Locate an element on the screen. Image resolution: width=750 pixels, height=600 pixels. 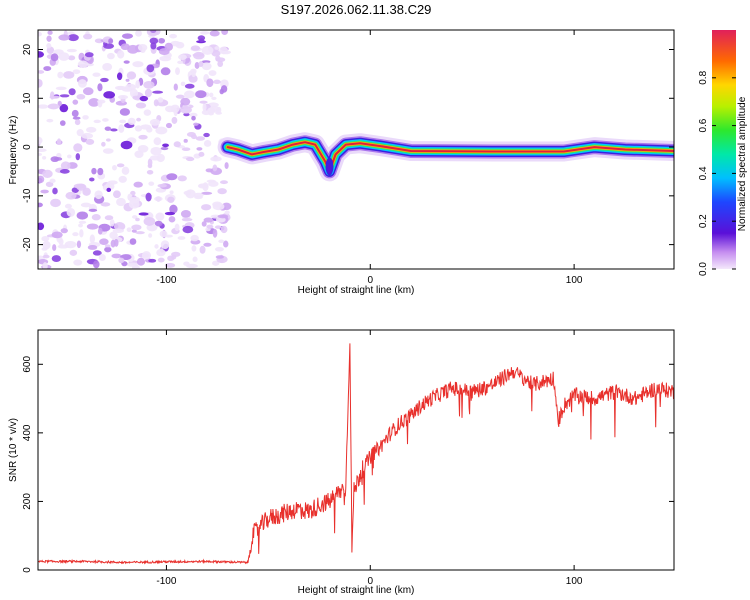
y-tick-label: 600 is located at coordinates (27, 364).